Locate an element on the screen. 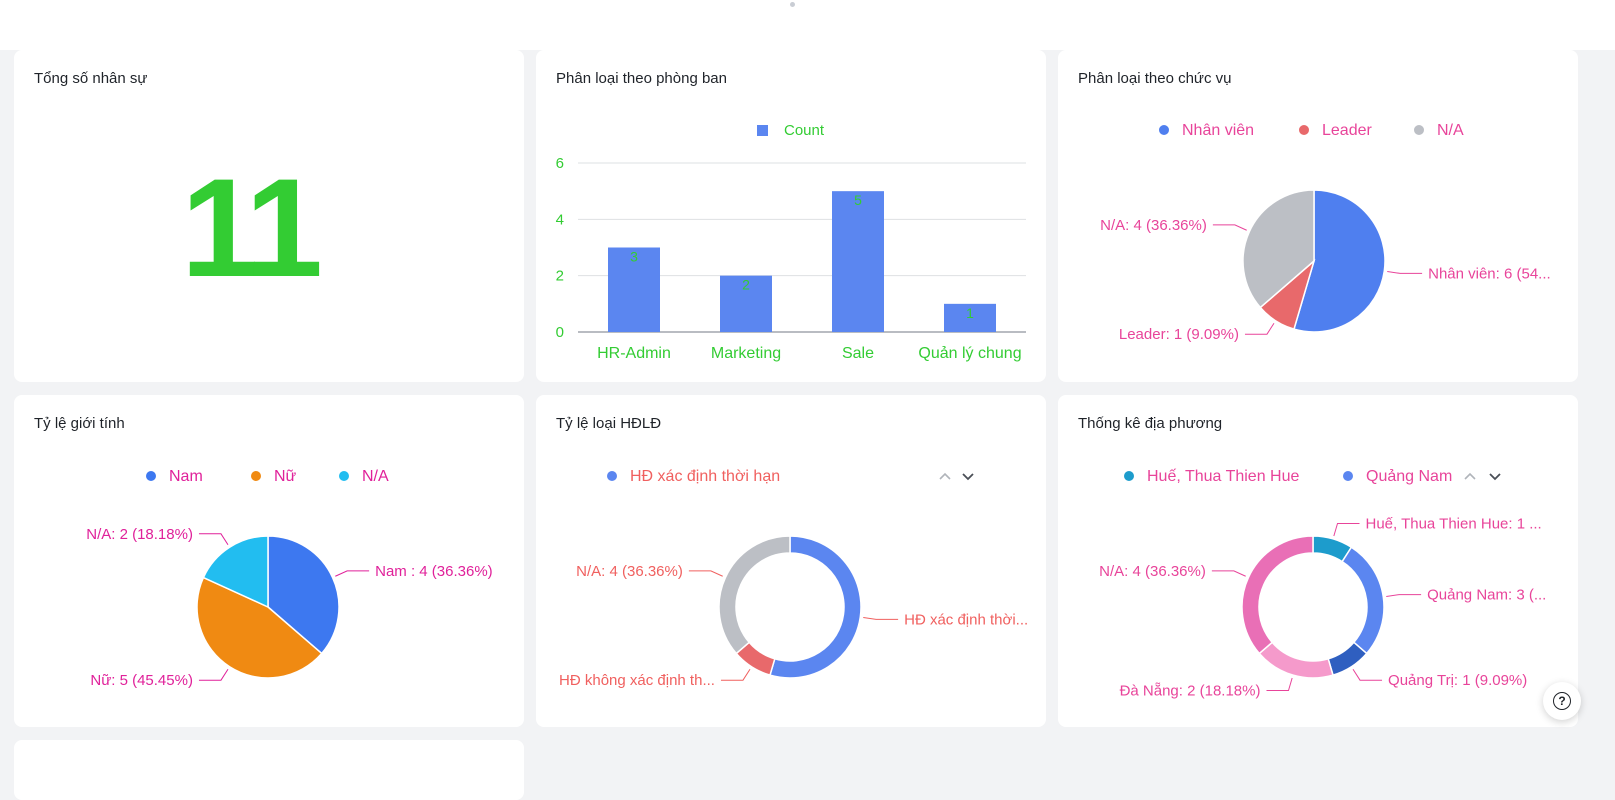 The height and width of the screenshot is (800, 1615). legend-label: HĐ xác định thời hạn is located at coordinates (705, 476).